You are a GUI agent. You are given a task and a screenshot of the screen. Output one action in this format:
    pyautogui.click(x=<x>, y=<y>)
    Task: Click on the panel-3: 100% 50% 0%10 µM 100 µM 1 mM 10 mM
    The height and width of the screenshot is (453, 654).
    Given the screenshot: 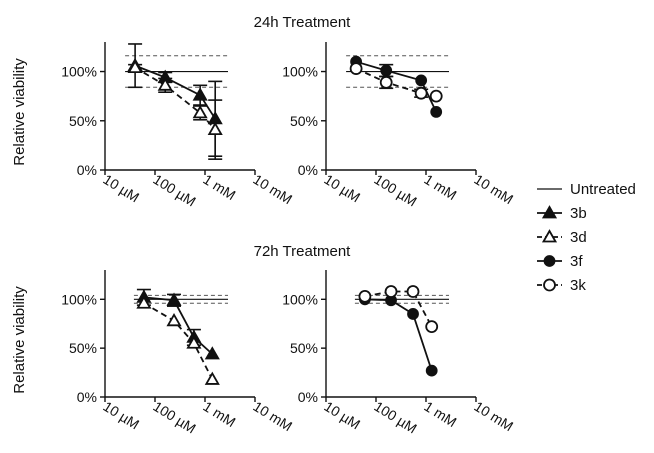 What is the action you would take?
    pyautogui.click(x=178, y=353)
    